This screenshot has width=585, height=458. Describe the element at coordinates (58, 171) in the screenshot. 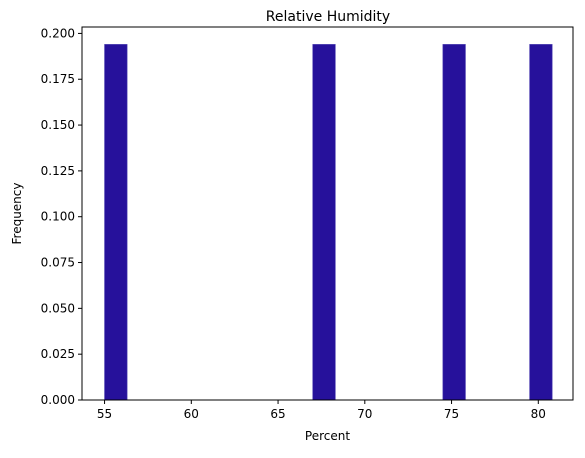

I see `y-tick-label: 0.125` at that location.